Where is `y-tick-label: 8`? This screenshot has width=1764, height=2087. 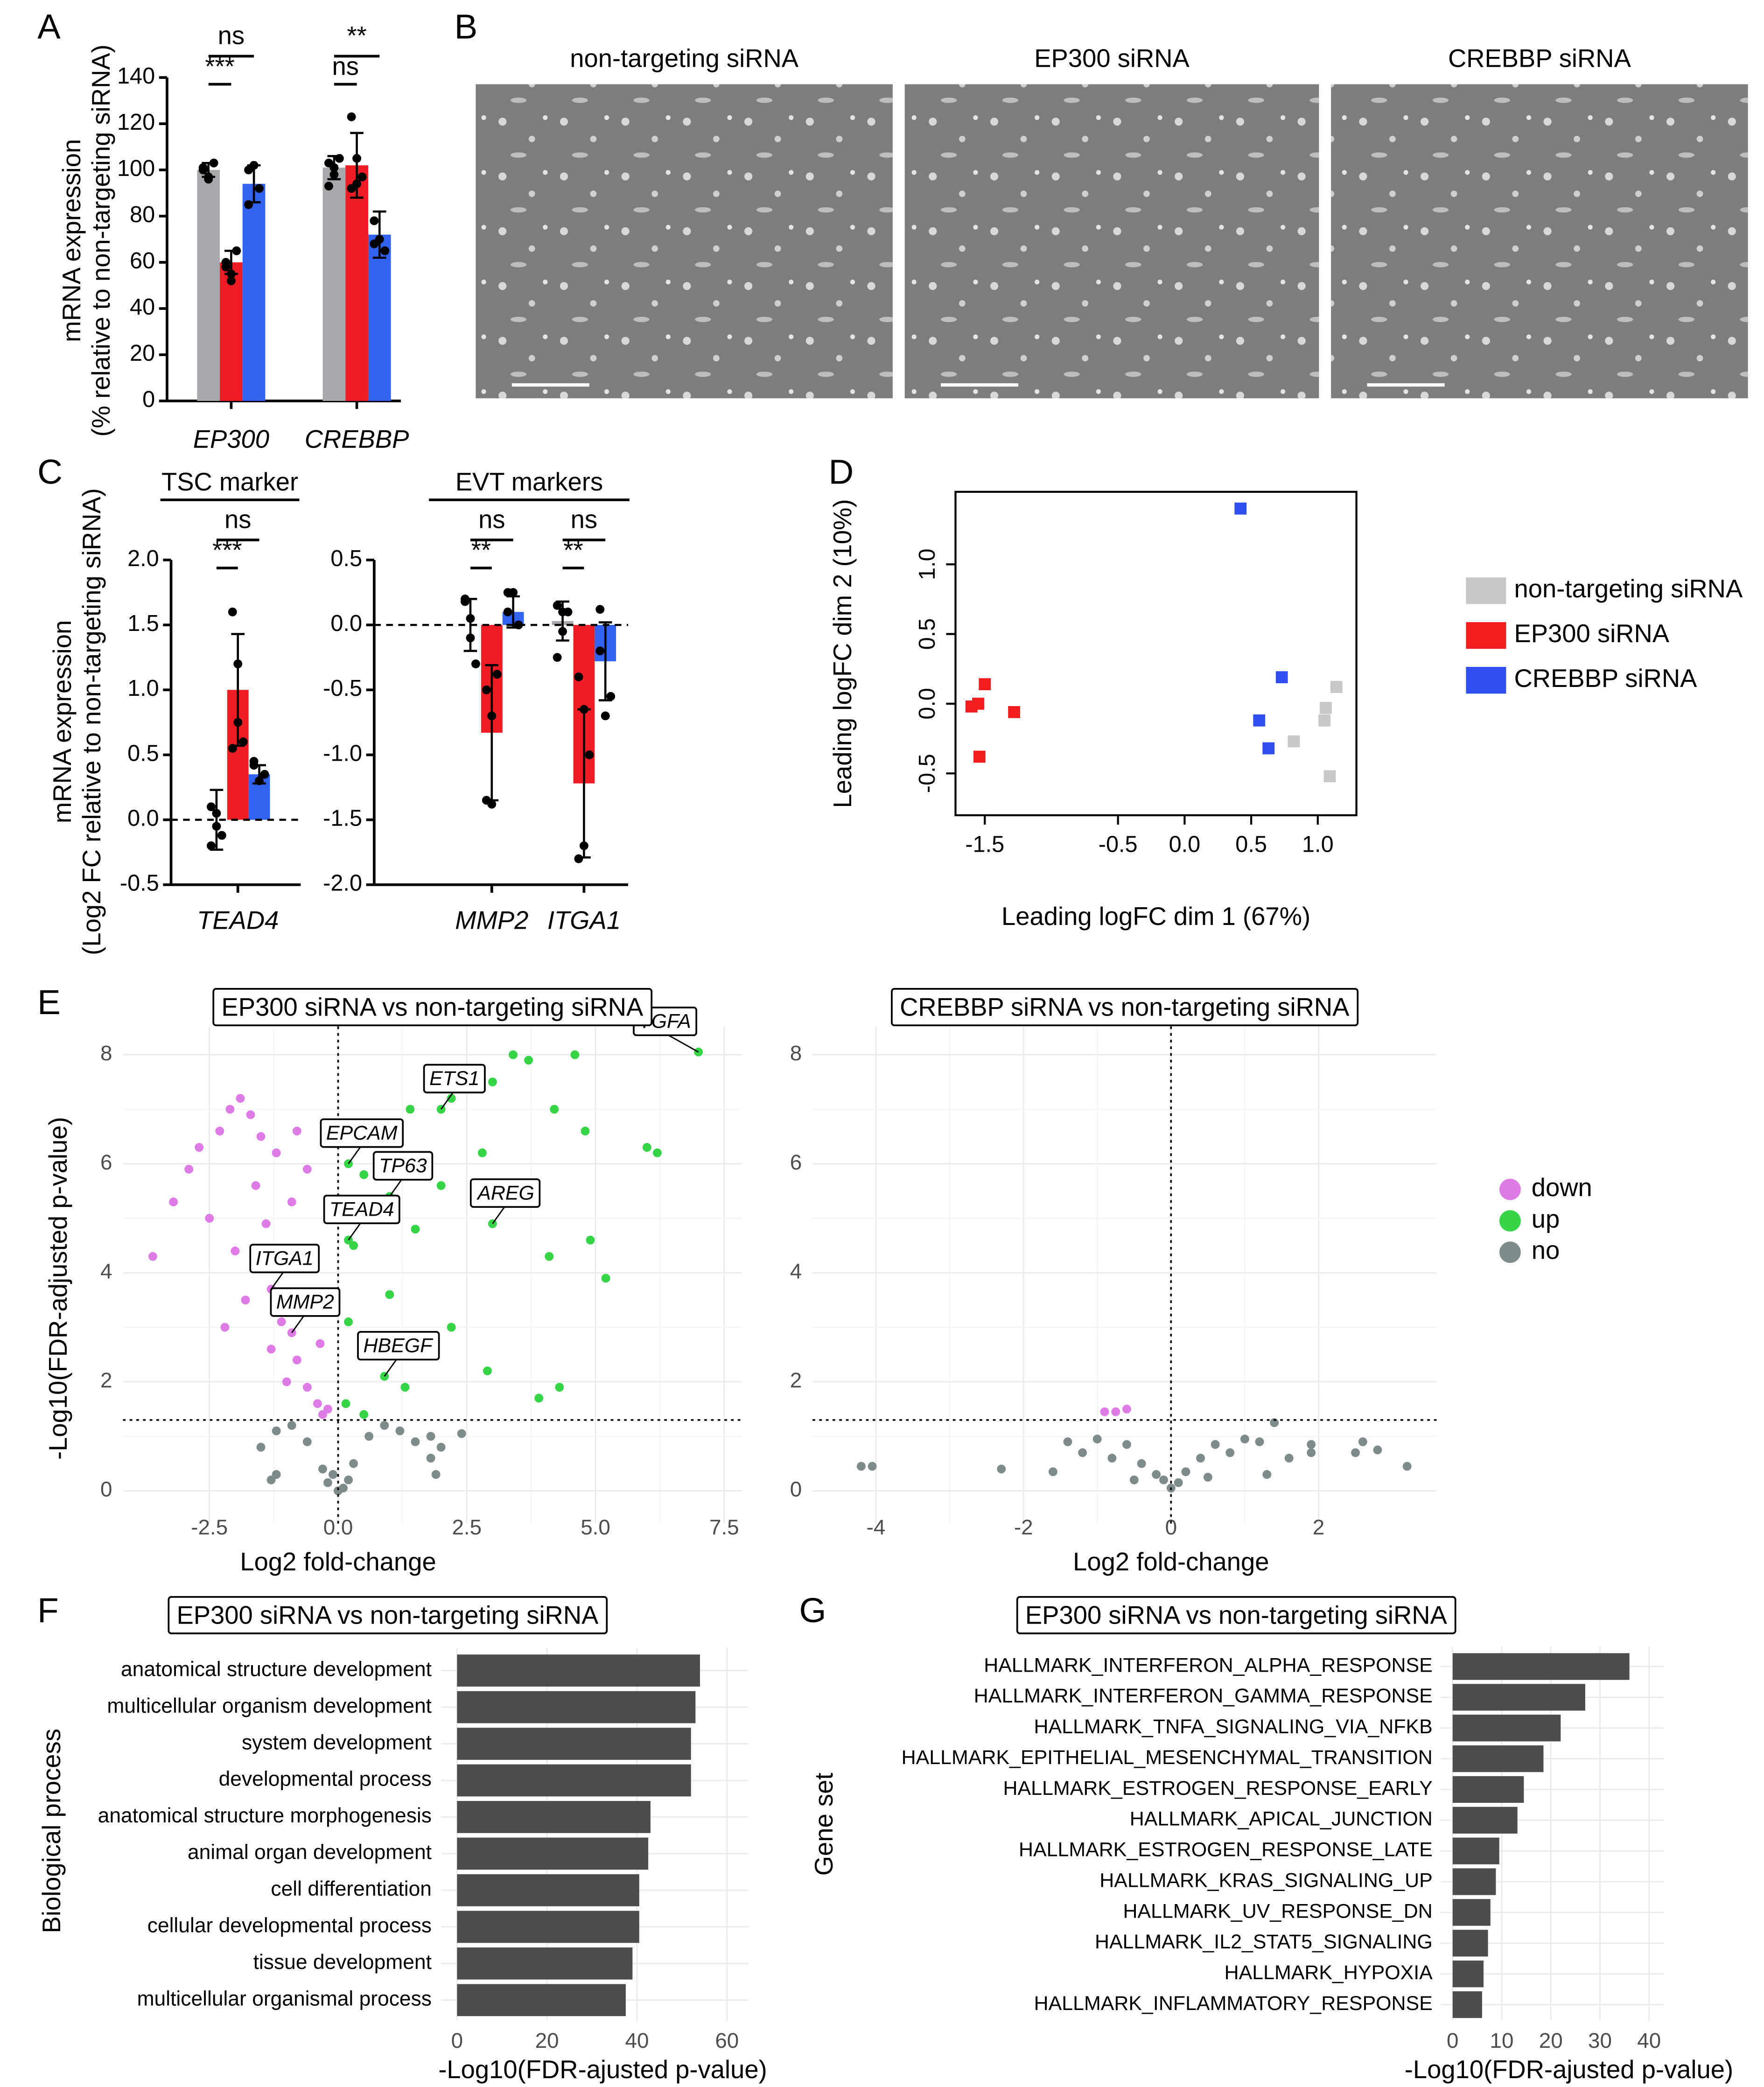 y-tick-label: 8 is located at coordinates (106, 1053).